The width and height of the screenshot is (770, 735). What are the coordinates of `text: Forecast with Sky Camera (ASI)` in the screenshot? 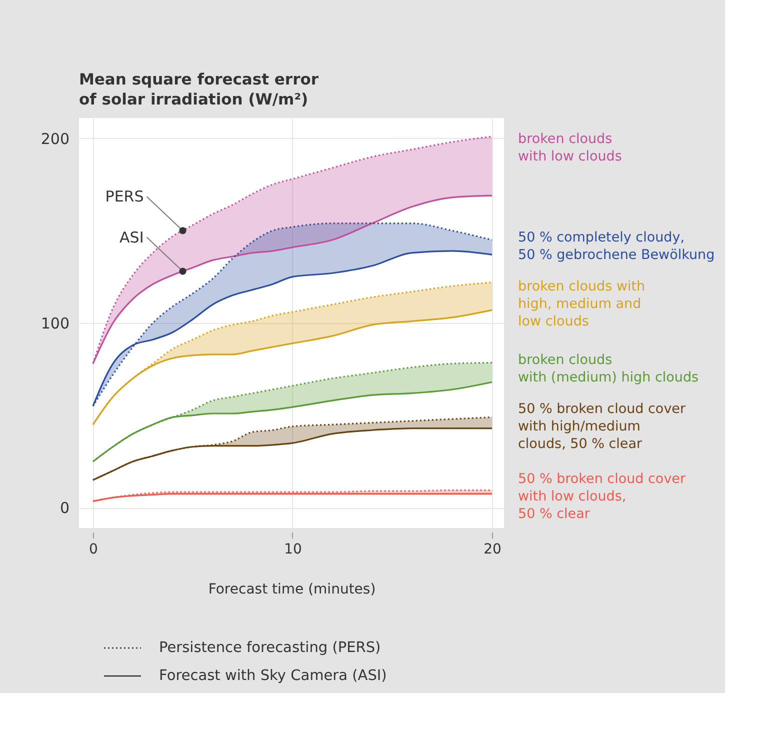 It's located at (273, 676).